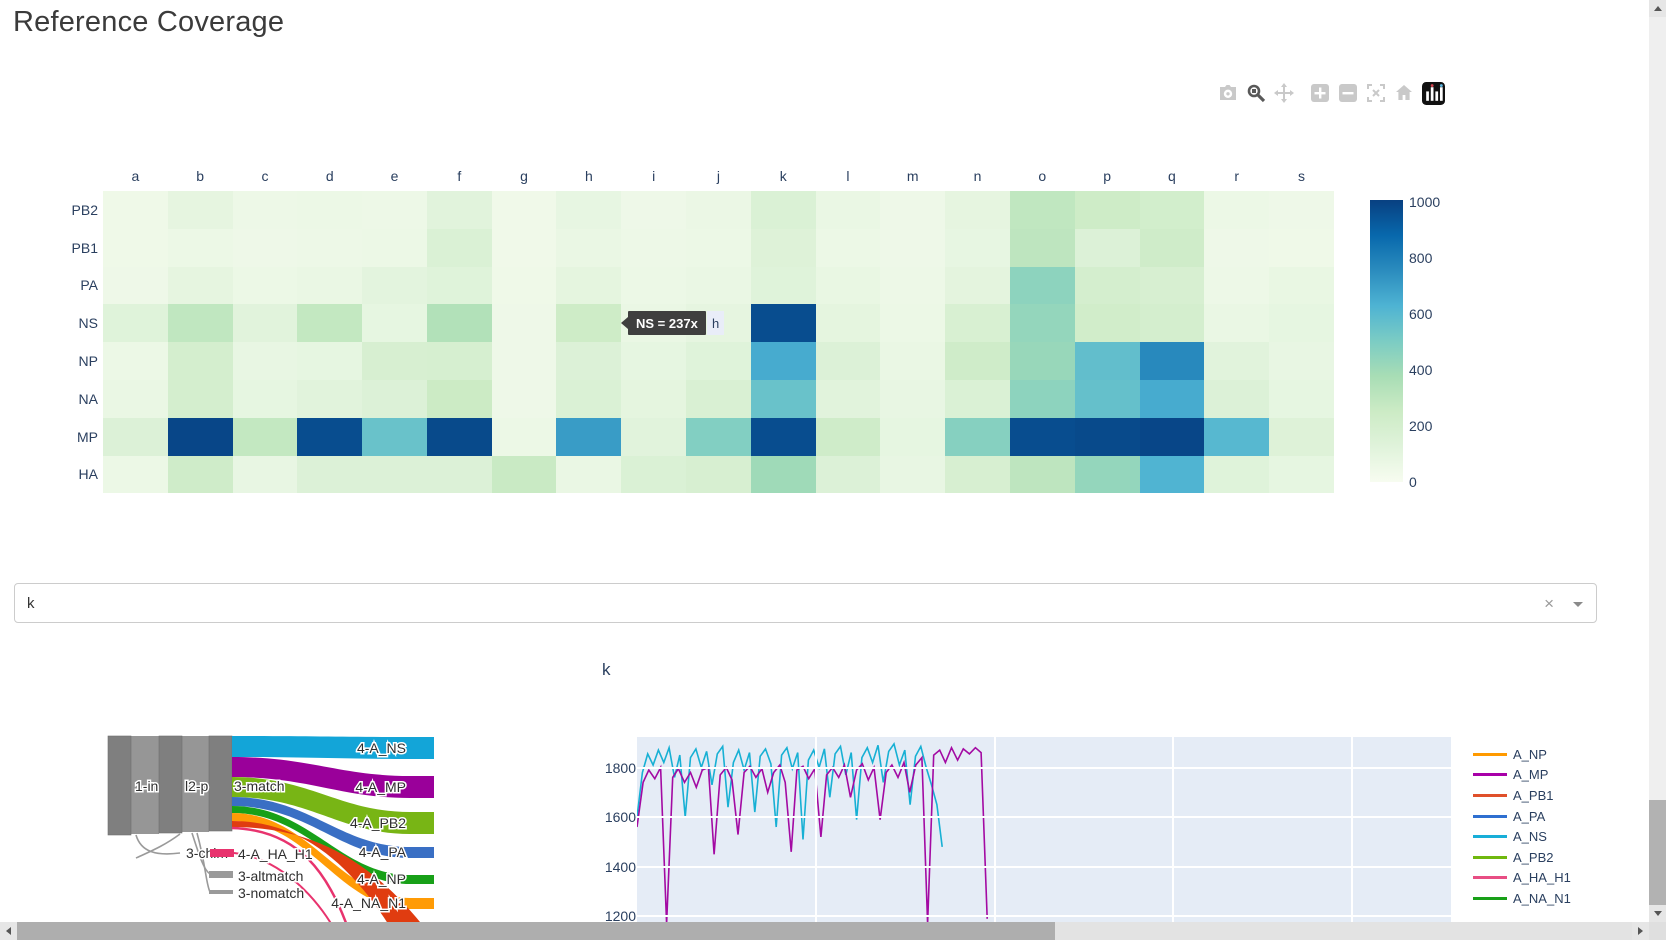  Describe the element at coordinates (1172, 210) in the screenshot. I see `heatmap-cell-q-PB2` at that location.